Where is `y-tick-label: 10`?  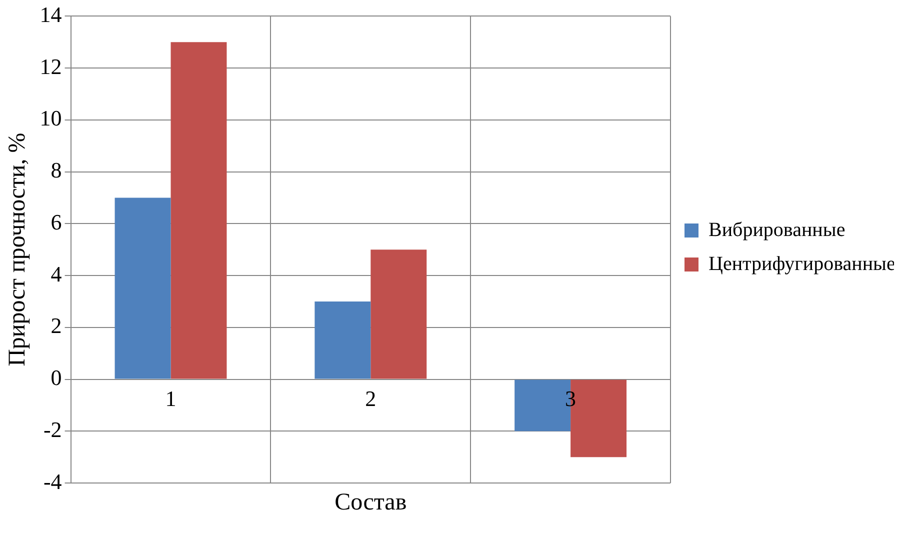
y-tick-label: 10 is located at coordinates (51, 118).